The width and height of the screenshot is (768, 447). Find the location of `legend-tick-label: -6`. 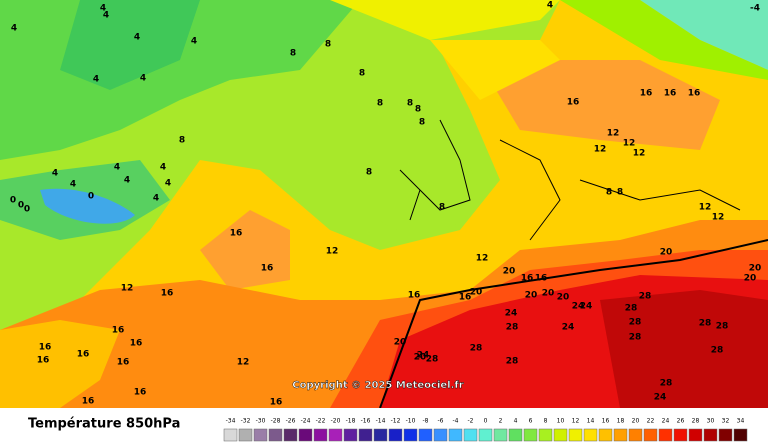

legend-tick-label: -6 is located at coordinates (441, 421).